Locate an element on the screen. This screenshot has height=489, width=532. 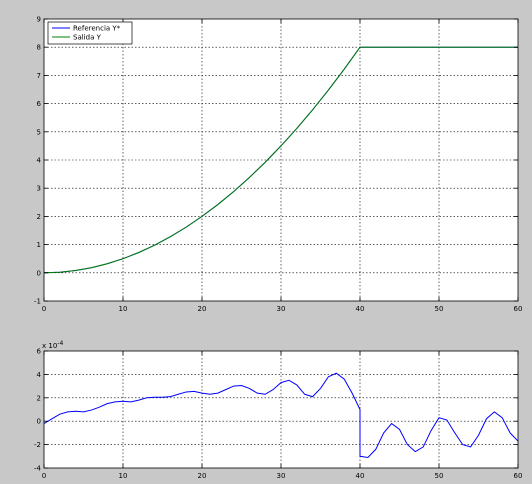
y-tick-label: 3 is located at coordinates (39, 189).